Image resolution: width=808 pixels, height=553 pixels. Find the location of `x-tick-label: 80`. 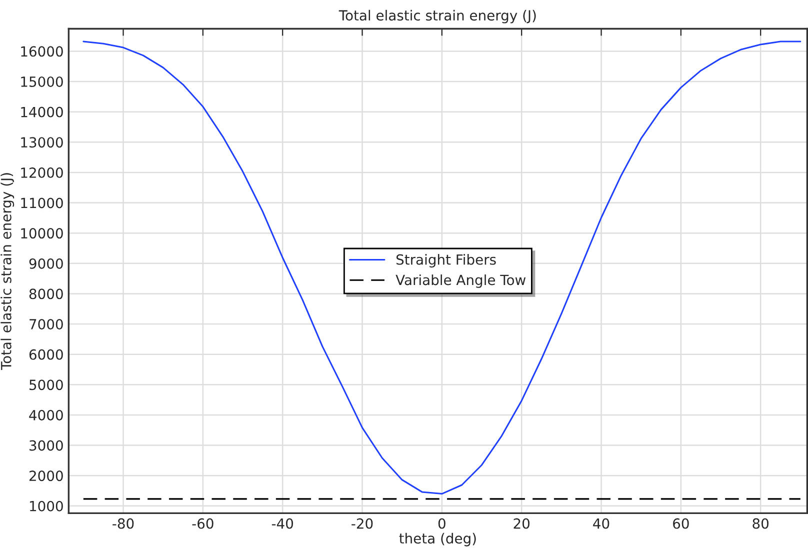

x-tick-label: 80 is located at coordinates (760, 523).